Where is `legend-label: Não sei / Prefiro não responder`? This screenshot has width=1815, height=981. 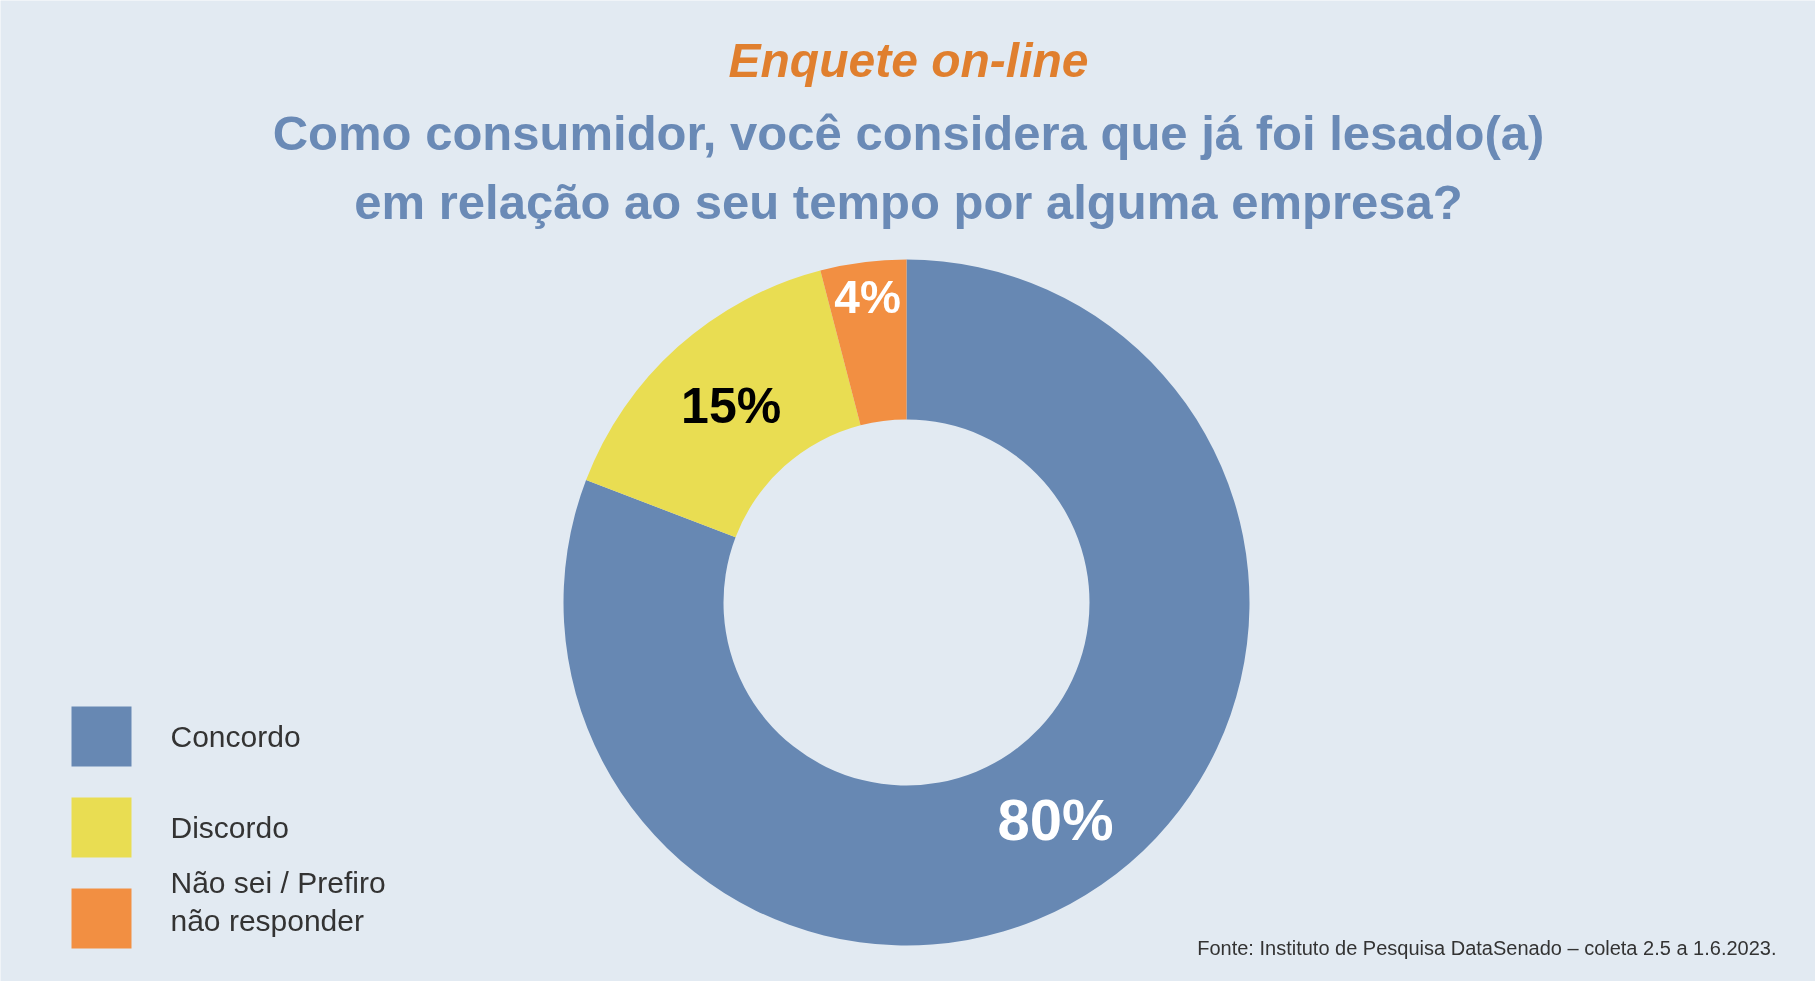
legend-label: Não sei / Prefiro não responder is located at coordinates (278, 901).